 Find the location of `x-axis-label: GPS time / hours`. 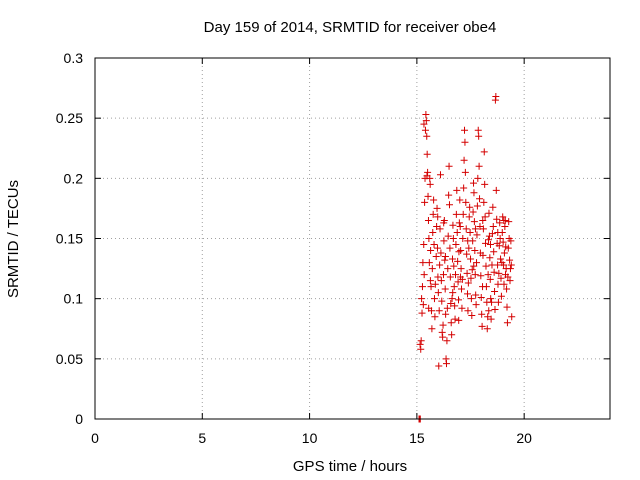

x-axis-label: GPS time / hours is located at coordinates (350, 466).